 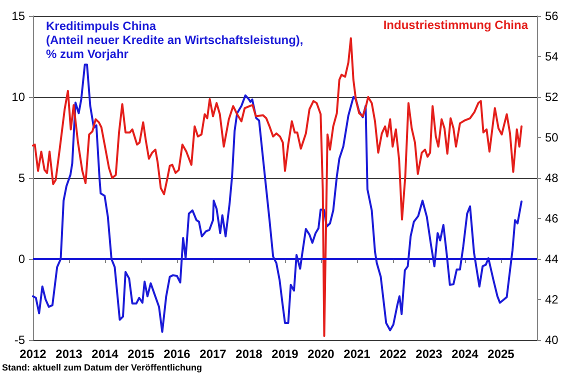 I want to click on y-tick-label: 10, so click(x=19, y=97).